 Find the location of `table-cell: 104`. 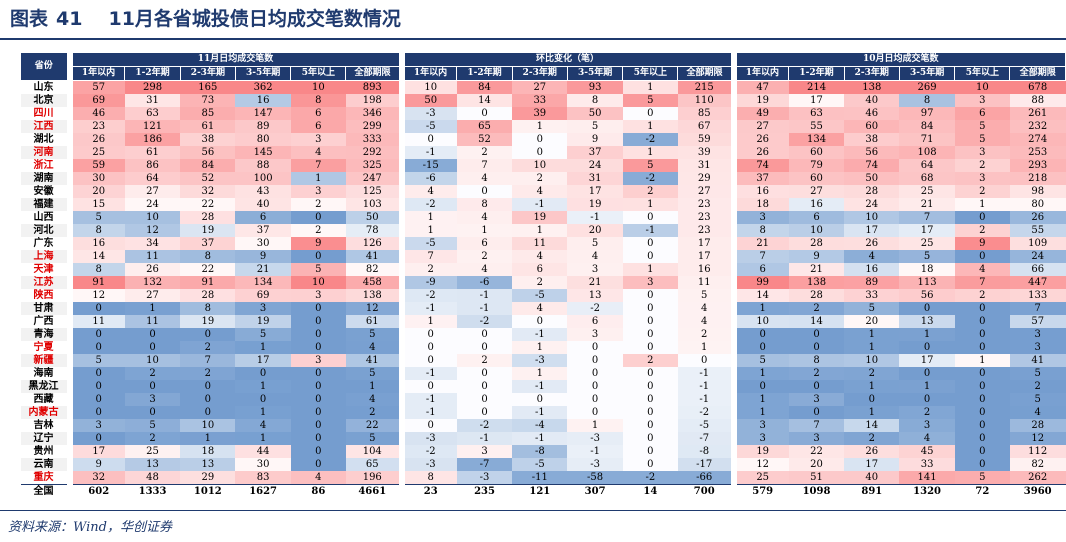

table-cell: 104 is located at coordinates (373, 451).